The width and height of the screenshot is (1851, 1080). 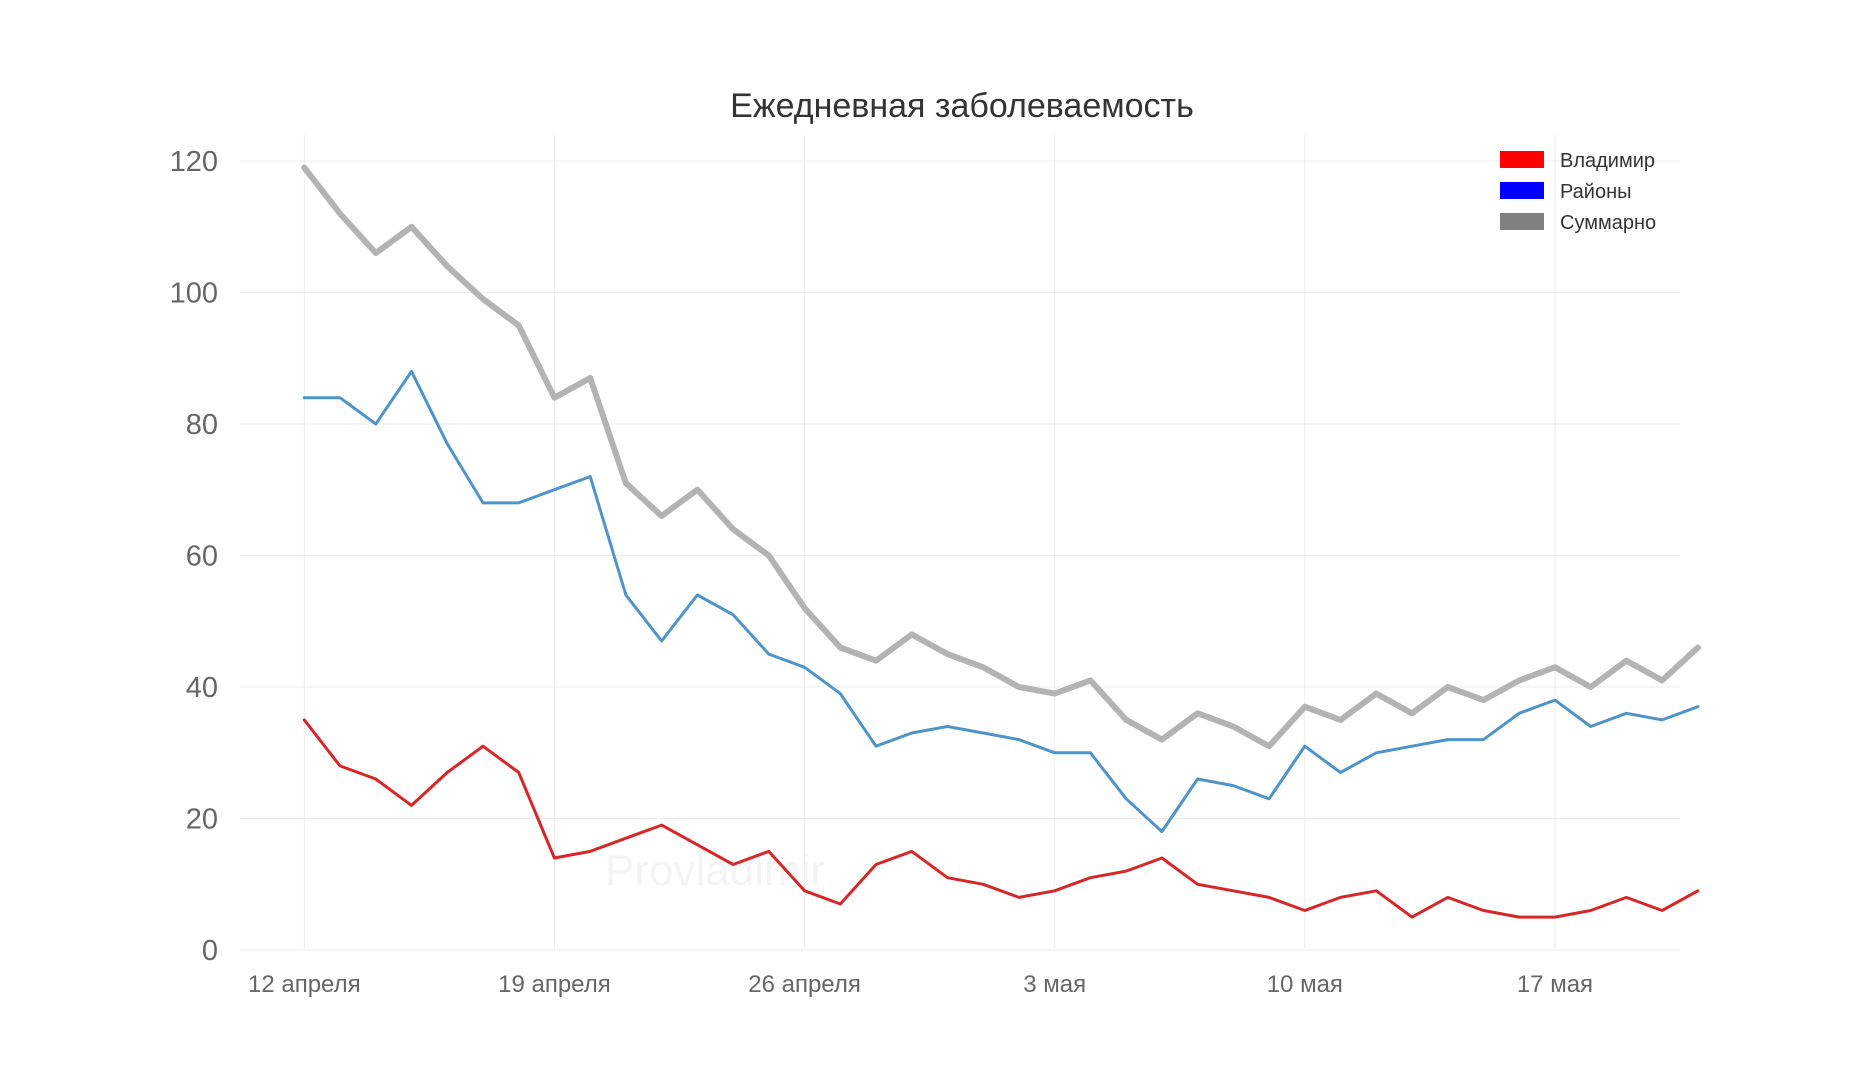 I want to click on x-tick-label: 26 апреля, so click(x=804, y=984).